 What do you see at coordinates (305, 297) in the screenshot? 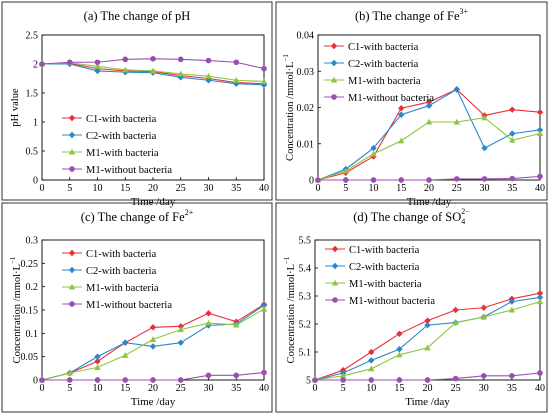
I see `y-tick-label: 5.3` at bounding box center [305, 297].